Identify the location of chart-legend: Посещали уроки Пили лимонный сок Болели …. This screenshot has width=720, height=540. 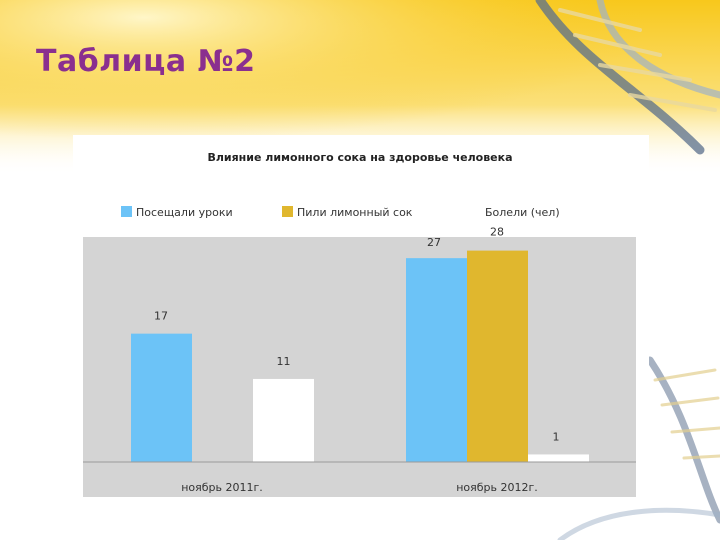
(340, 212).